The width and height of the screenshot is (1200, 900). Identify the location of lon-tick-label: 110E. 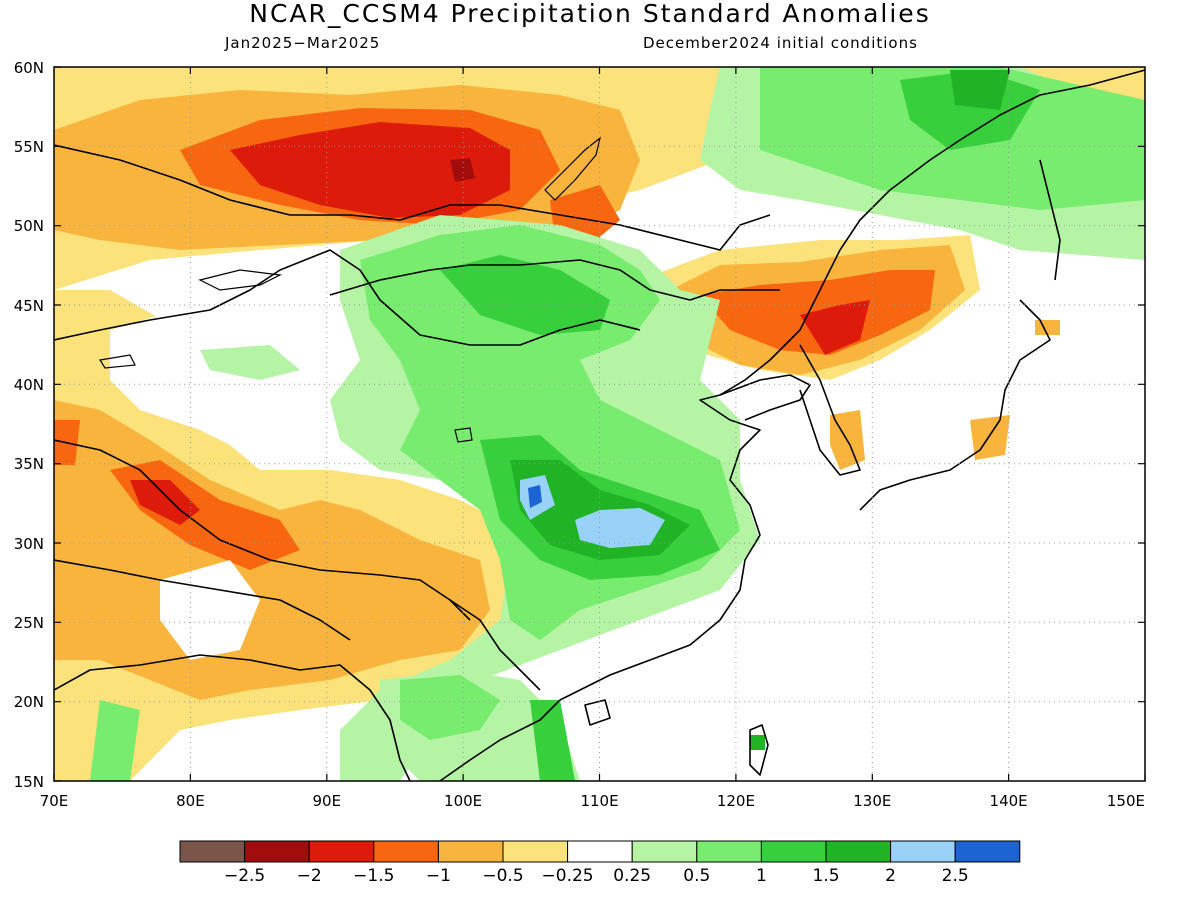
(599, 801).